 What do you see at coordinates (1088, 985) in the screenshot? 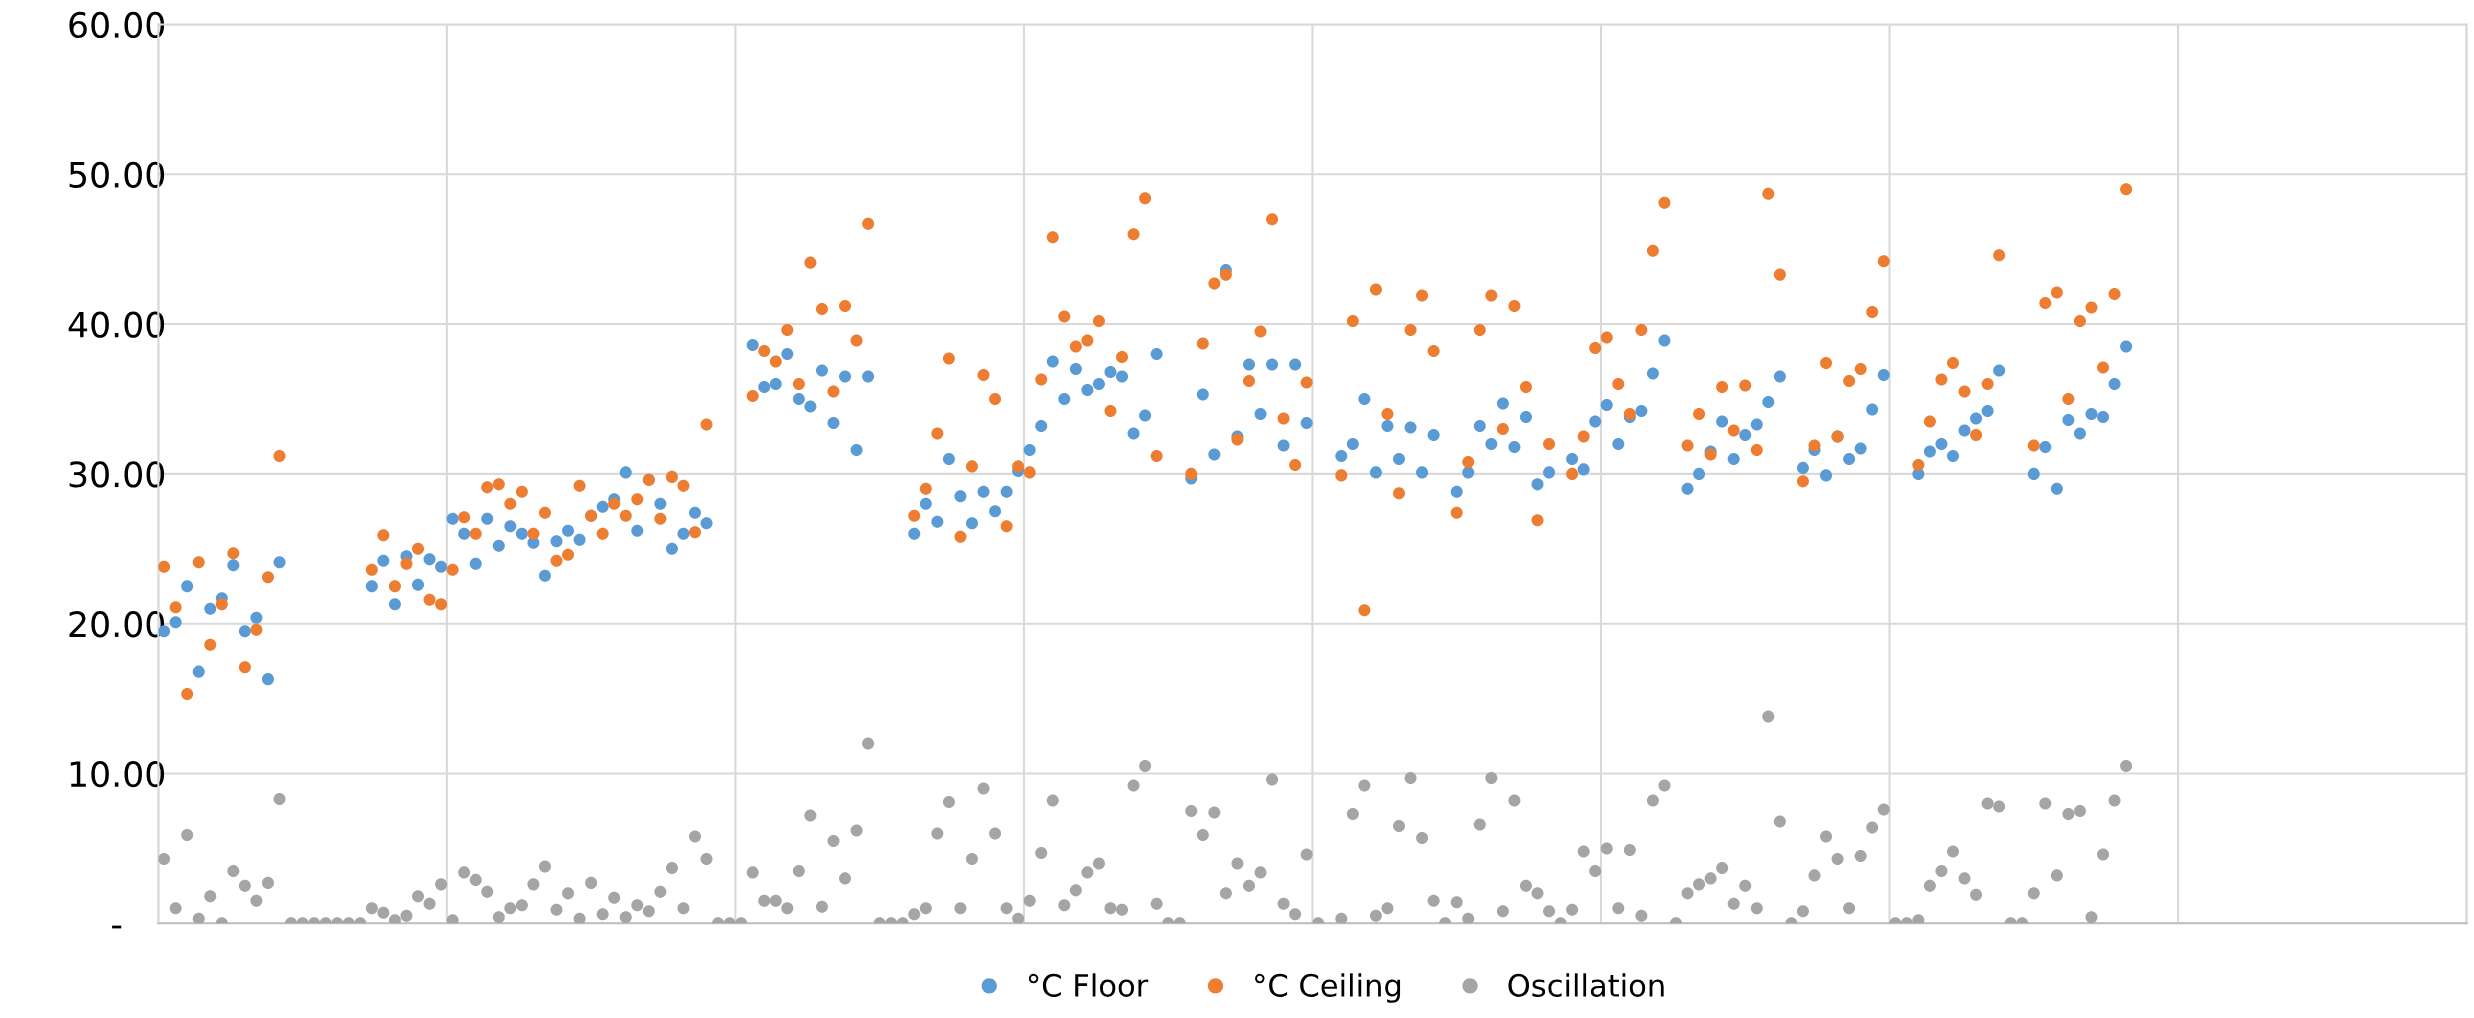
I see `legend-label: °C Floor` at bounding box center [1088, 985].